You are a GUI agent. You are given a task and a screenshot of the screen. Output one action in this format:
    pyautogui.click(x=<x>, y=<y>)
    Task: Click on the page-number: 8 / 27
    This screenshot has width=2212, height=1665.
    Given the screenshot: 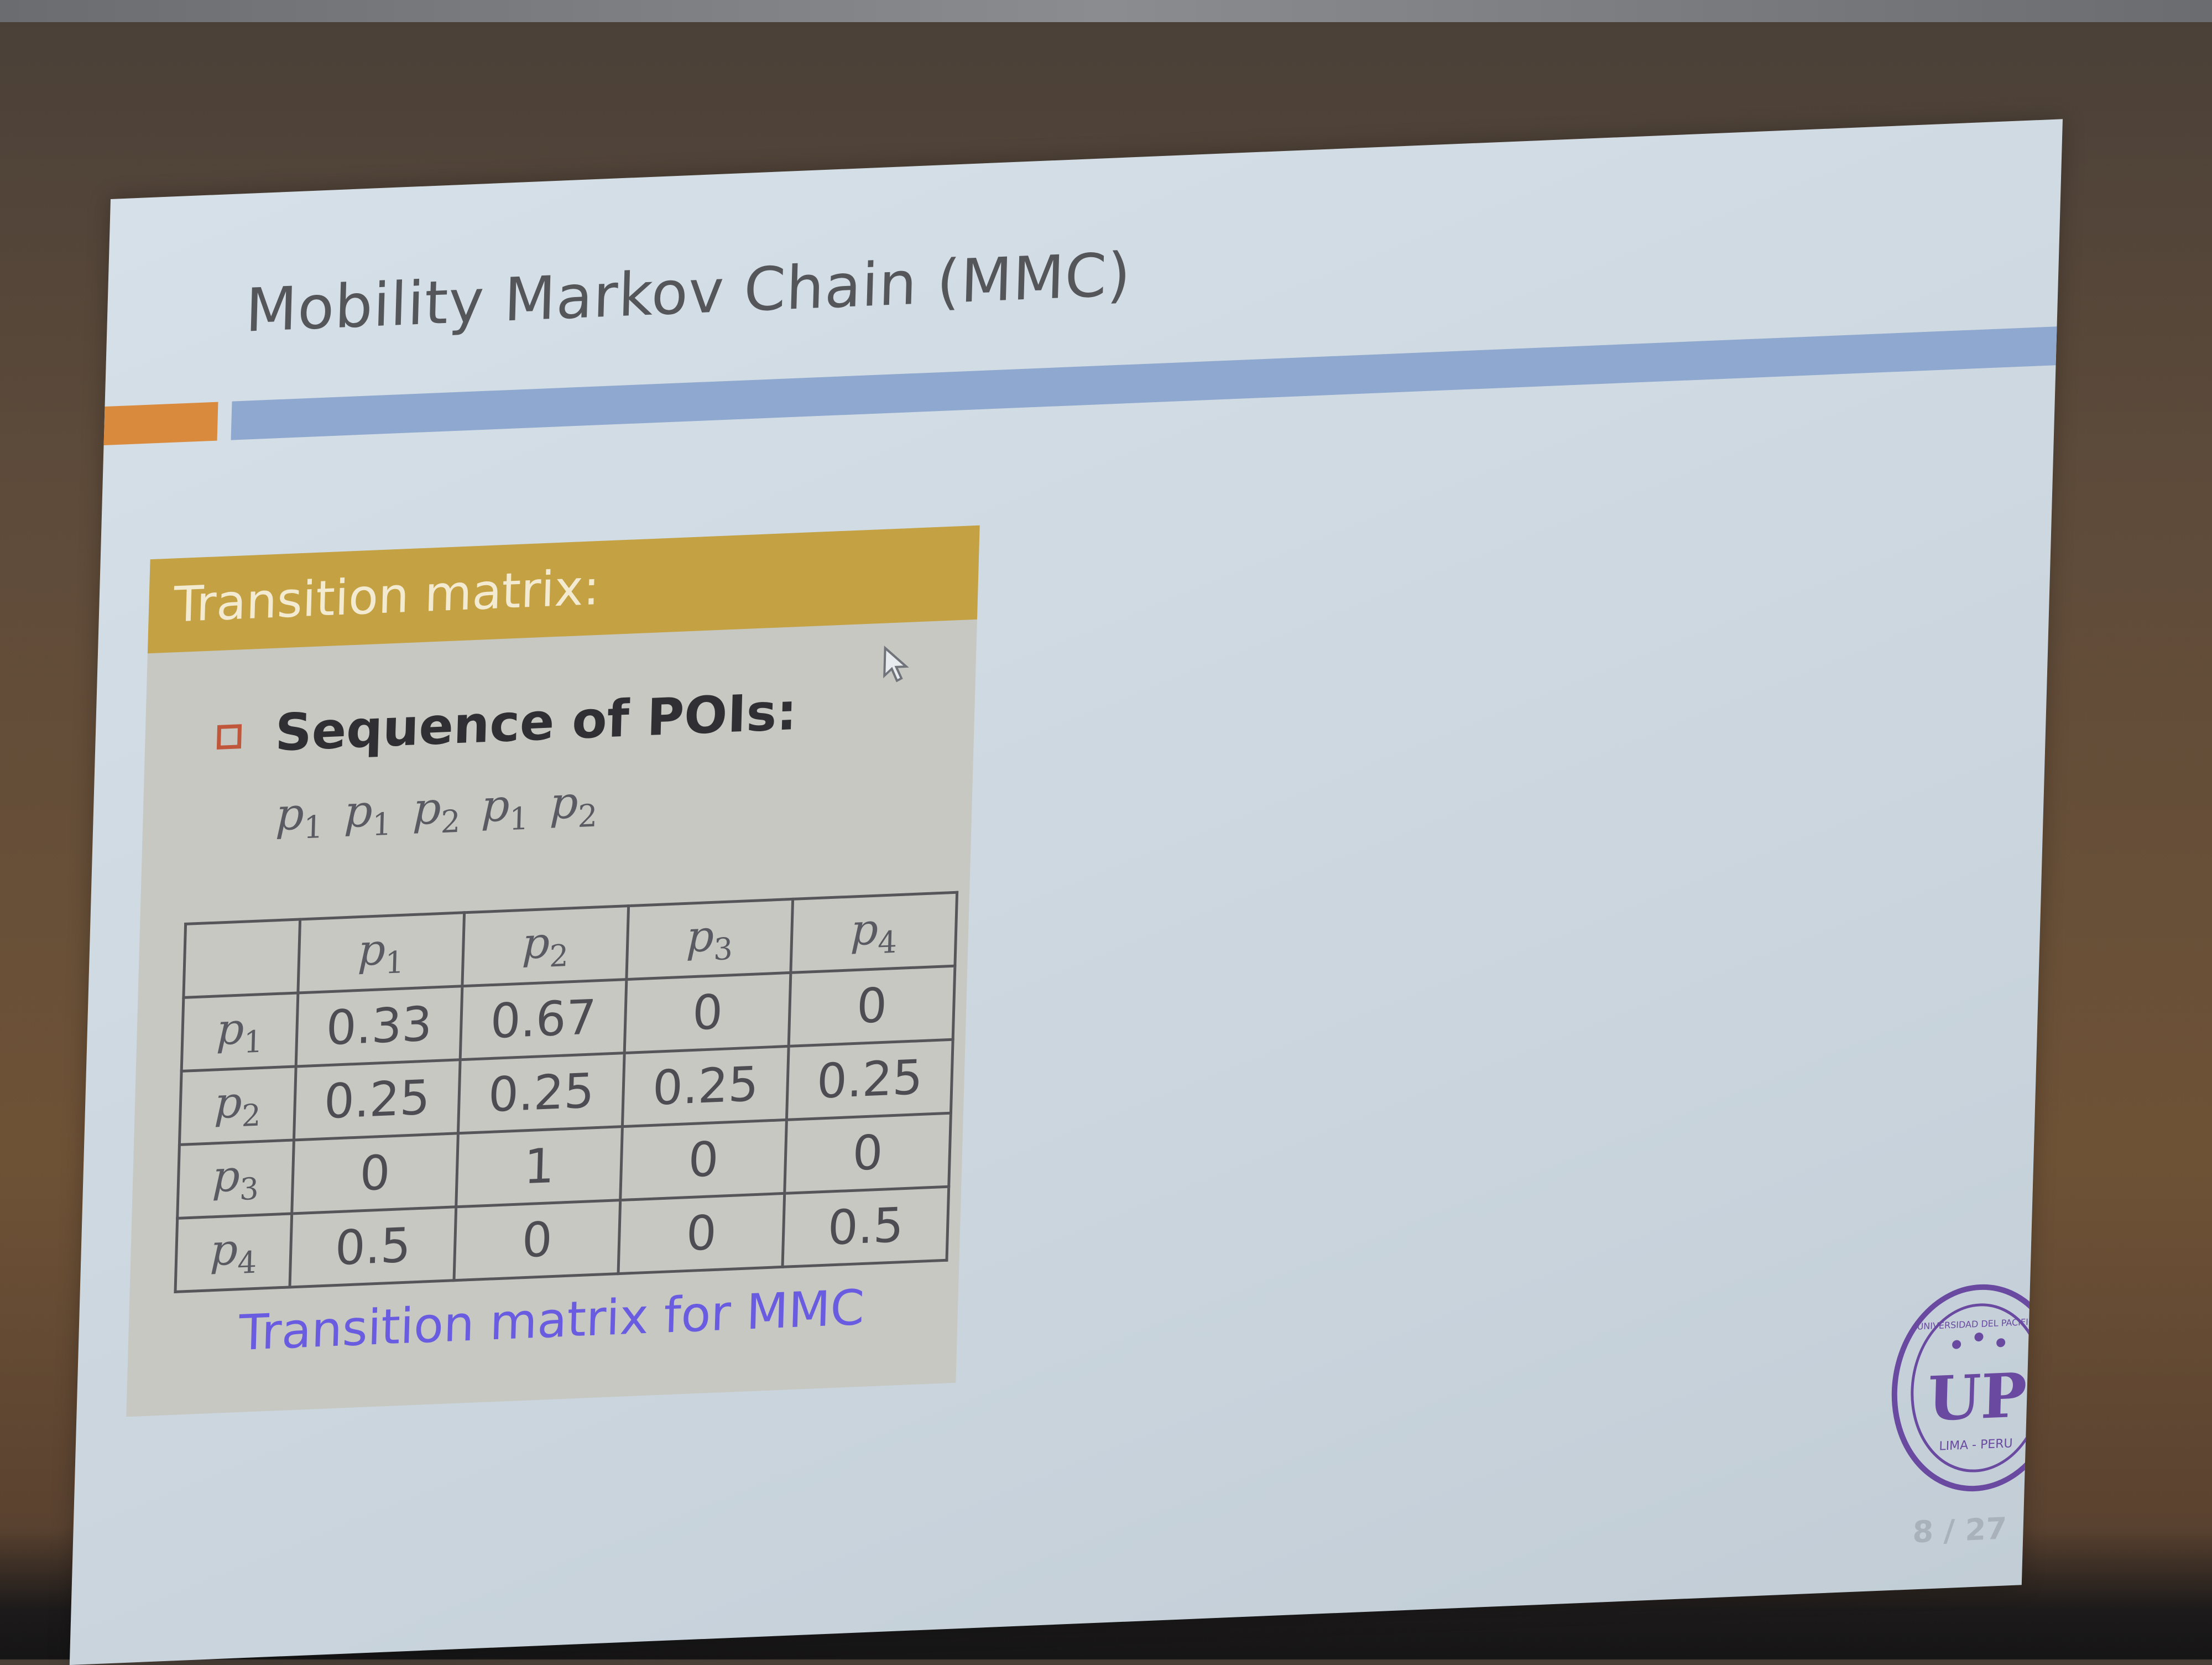 What is the action you would take?
    pyautogui.click(x=1960, y=1530)
    